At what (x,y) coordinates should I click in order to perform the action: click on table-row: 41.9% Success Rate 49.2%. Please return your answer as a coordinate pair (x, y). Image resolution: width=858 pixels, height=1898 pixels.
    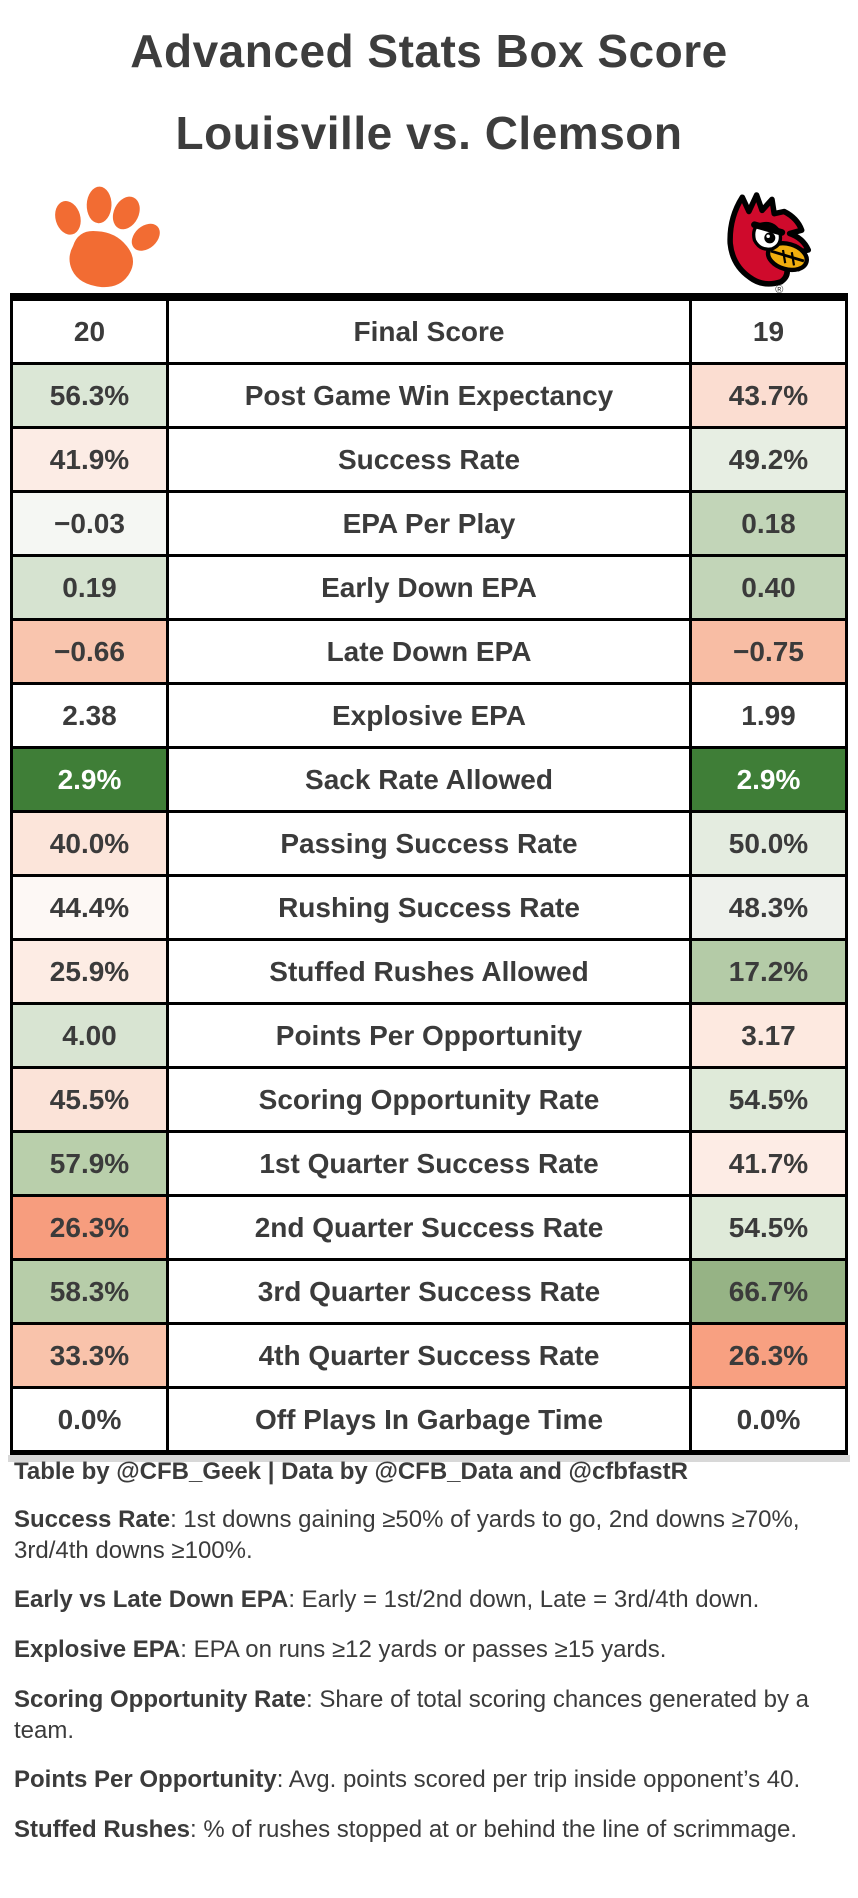
    Looking at the image, I should click on (429, 459).